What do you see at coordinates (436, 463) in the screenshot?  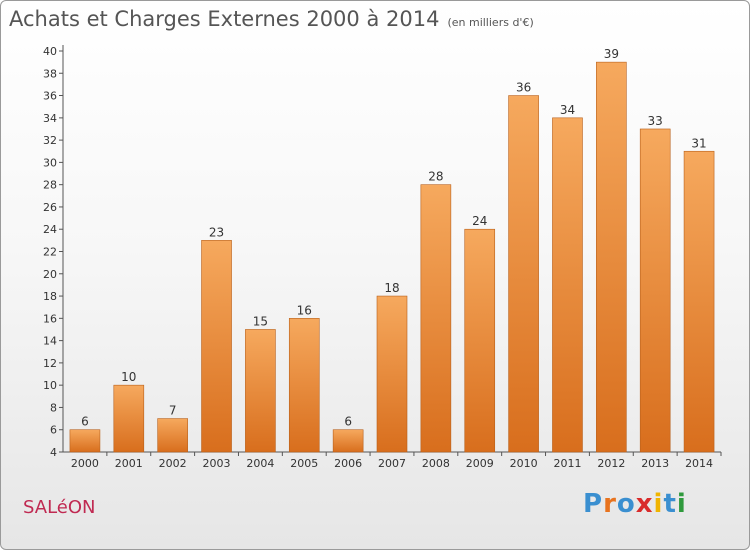 I see `x-tick-label: 2008` at bounding box center [436, 463].